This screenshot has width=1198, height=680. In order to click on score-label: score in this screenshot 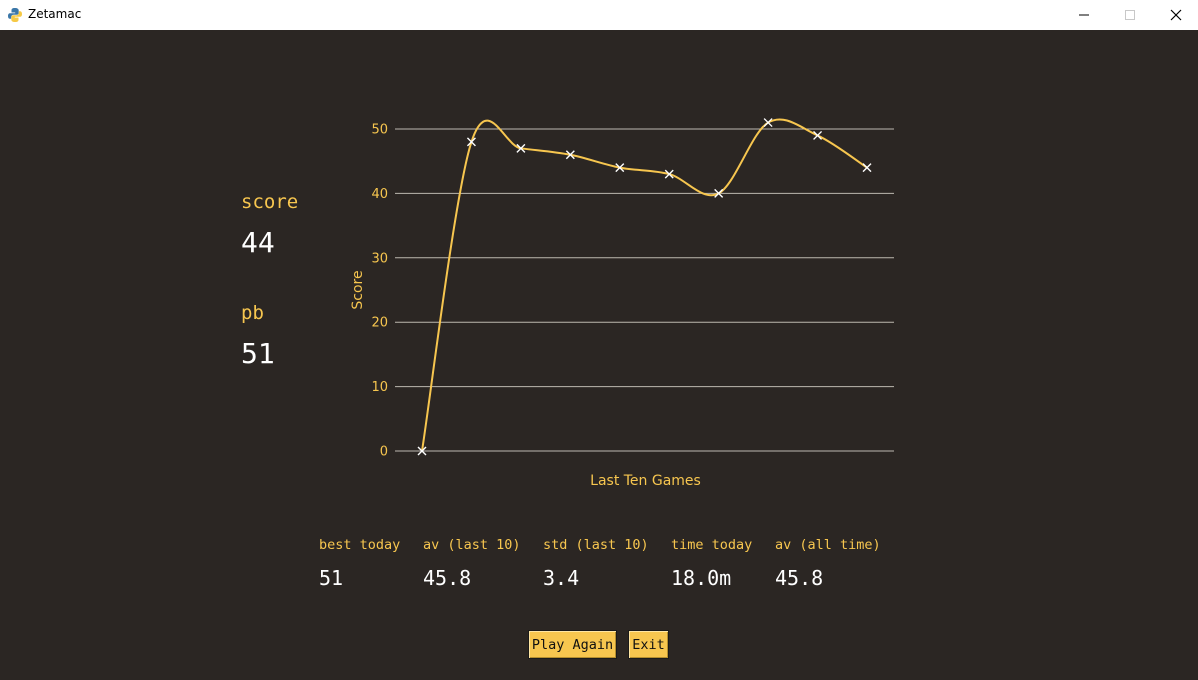, I will do `click(270, 202)`.